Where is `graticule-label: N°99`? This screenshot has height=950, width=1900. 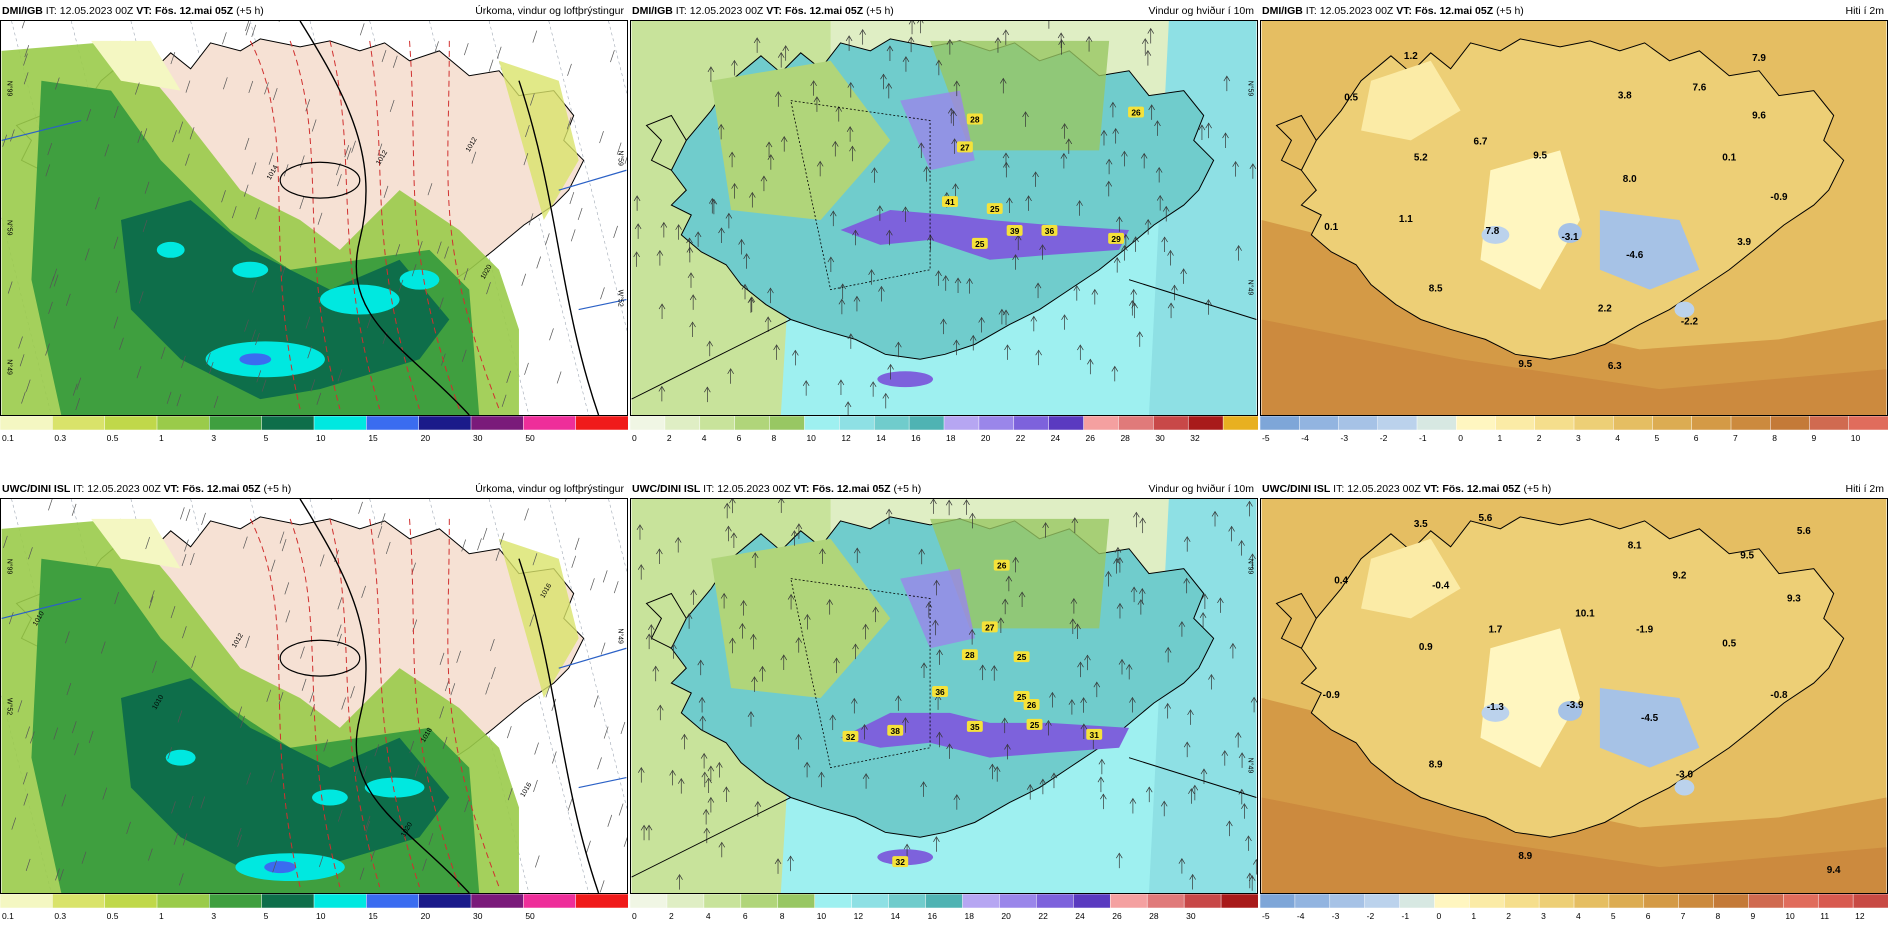
graticule-label: N°99 is located at coordinates (10, 567).